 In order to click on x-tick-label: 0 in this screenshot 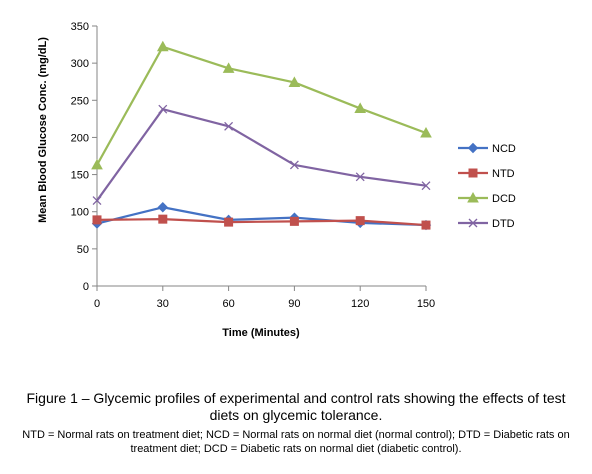, I will do `click(97, 304)`.